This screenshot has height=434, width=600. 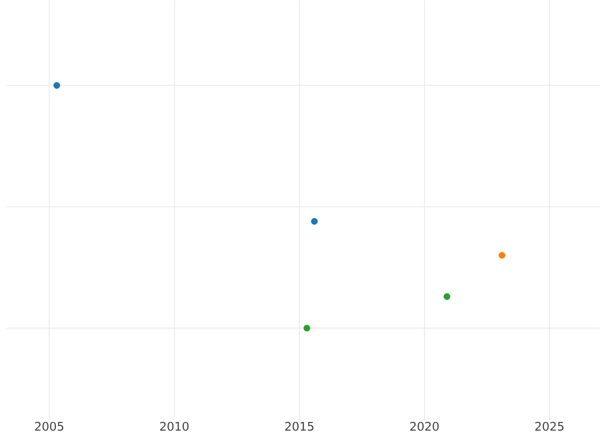 What do you see at coordinates (174, 426) in the screenshot?
I see `x-tick-label: 2010` at bounding box center [174, 426].